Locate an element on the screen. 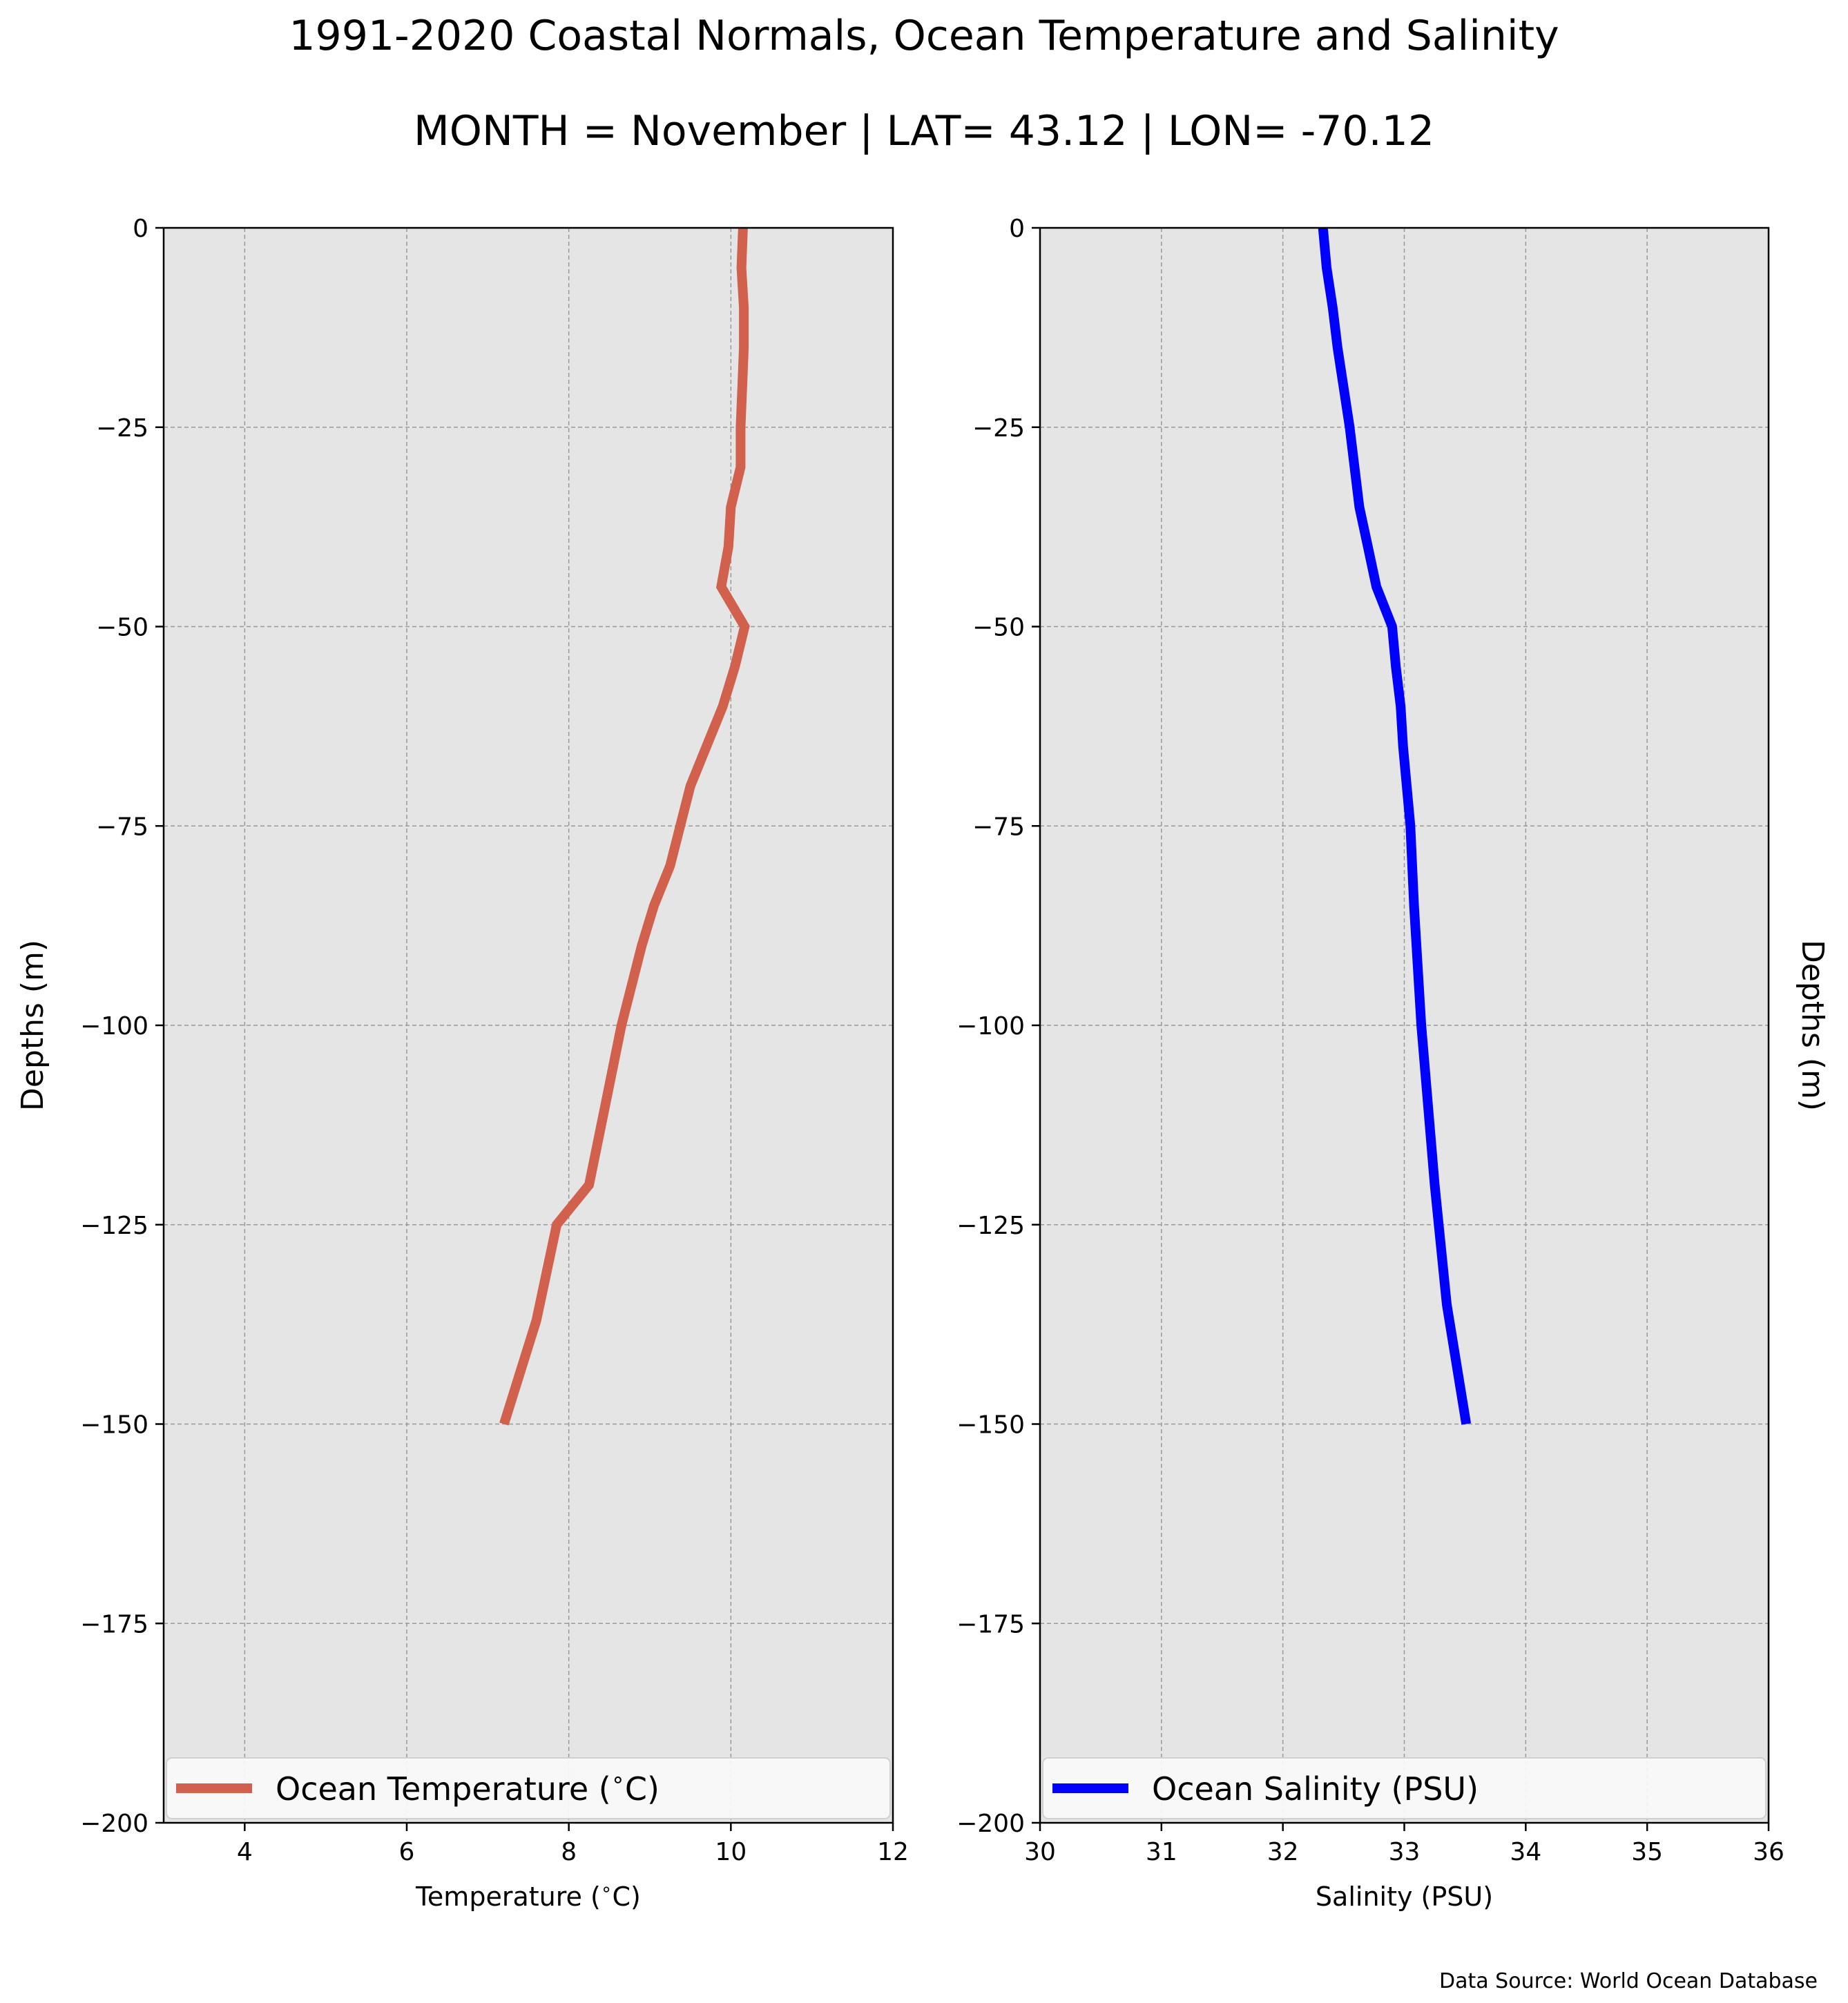 This screenshot has width=1848, height=2003. x-tick-label: 10 is located at coordinates (731, 1852).